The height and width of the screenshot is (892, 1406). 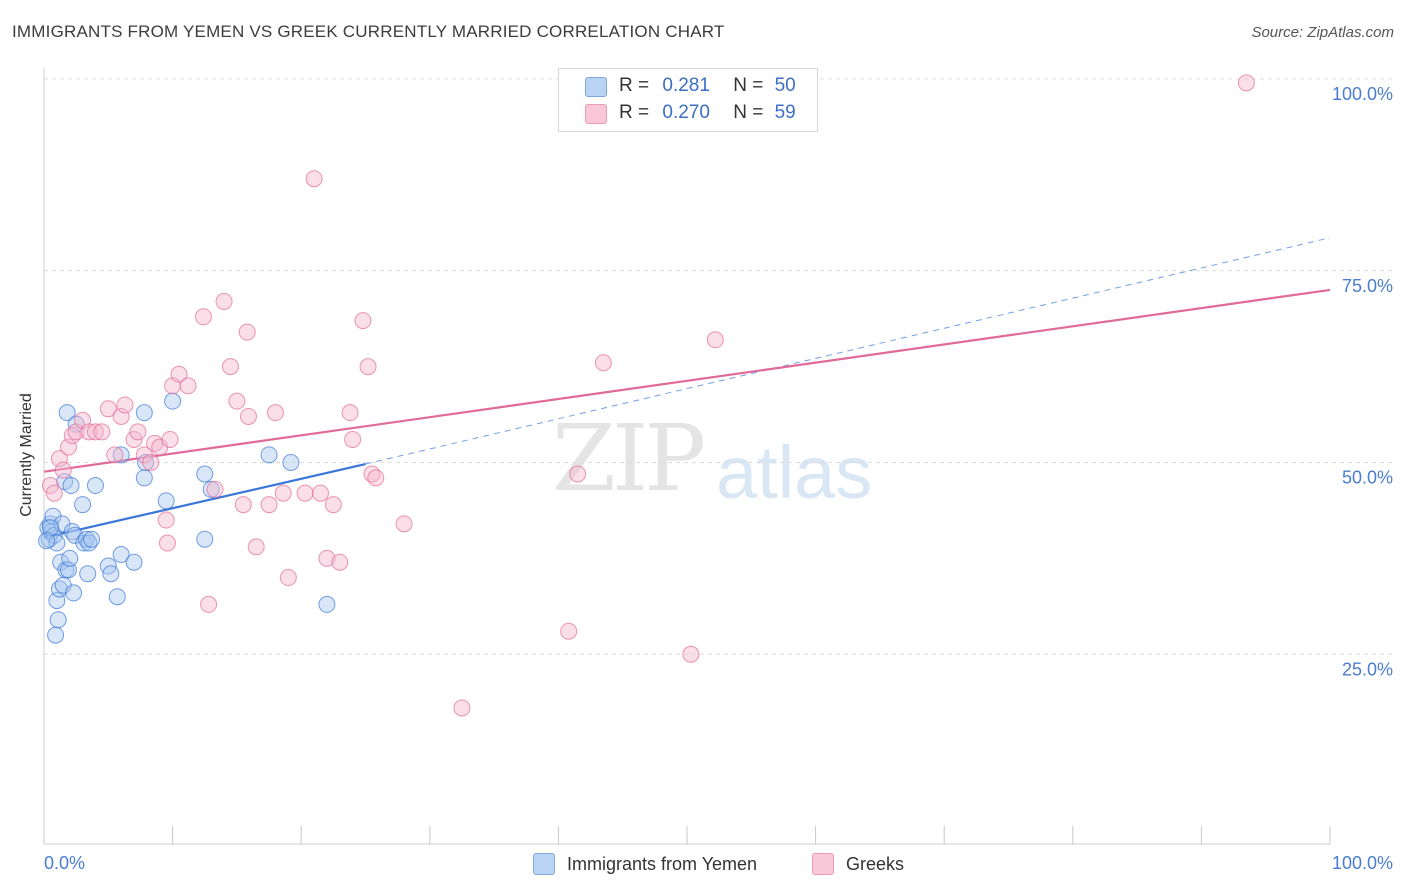 I want to click on source-label: Source: ZipAtlas.com, so click(x=1322, y=32).